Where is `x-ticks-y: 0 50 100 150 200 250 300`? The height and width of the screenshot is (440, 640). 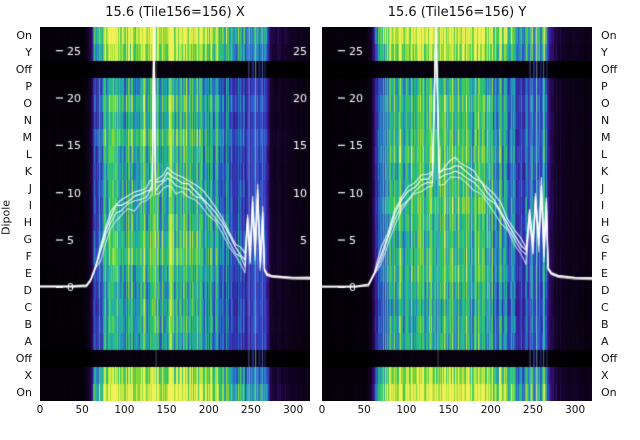 x-ticks-y: 0 50 100 150 200 250 300 is located at coordinates (455, 411).